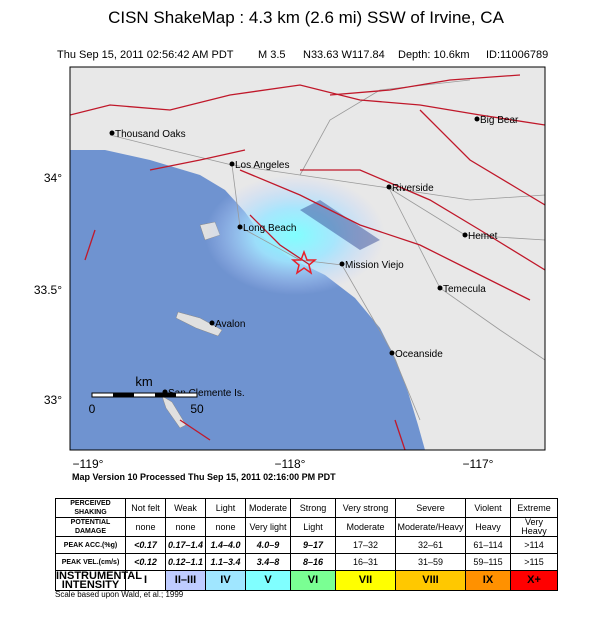 This screenshot has width=612, height=625. What do you see at coordinates (185, 562) in the screenshot?
I see `legend-cell: 0.12–1.1` at bounding box center [185, 562].